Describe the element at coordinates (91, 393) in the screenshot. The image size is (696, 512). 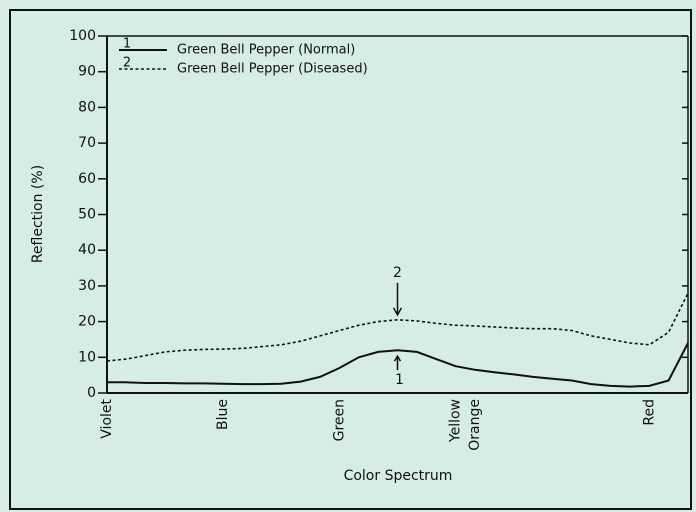
I see `y-tick-label: 0` at that location.